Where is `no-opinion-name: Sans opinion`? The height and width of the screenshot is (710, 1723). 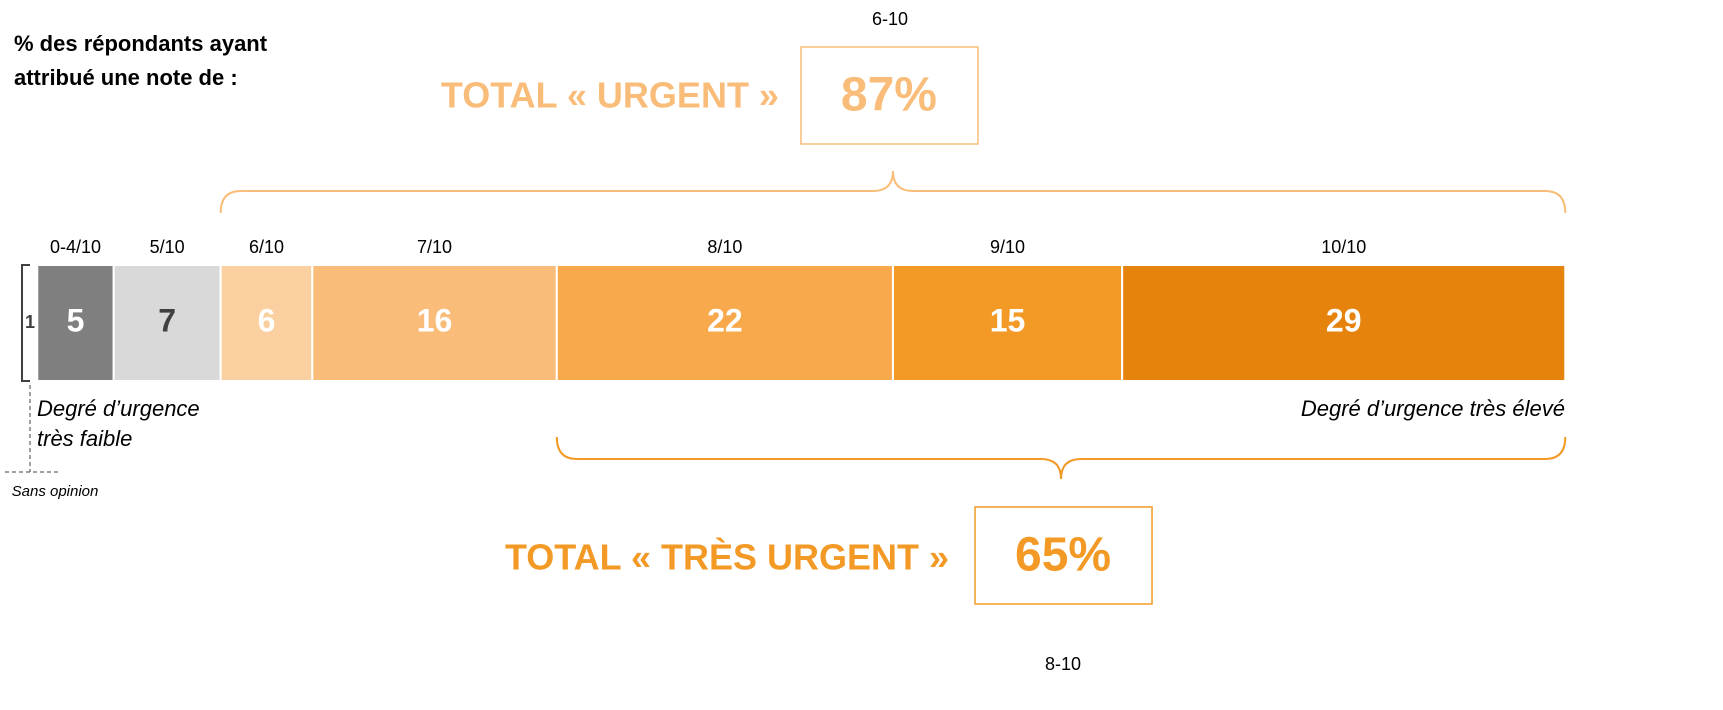 no-opinion-name: Sans opinion is located at coordinates (55, 491).